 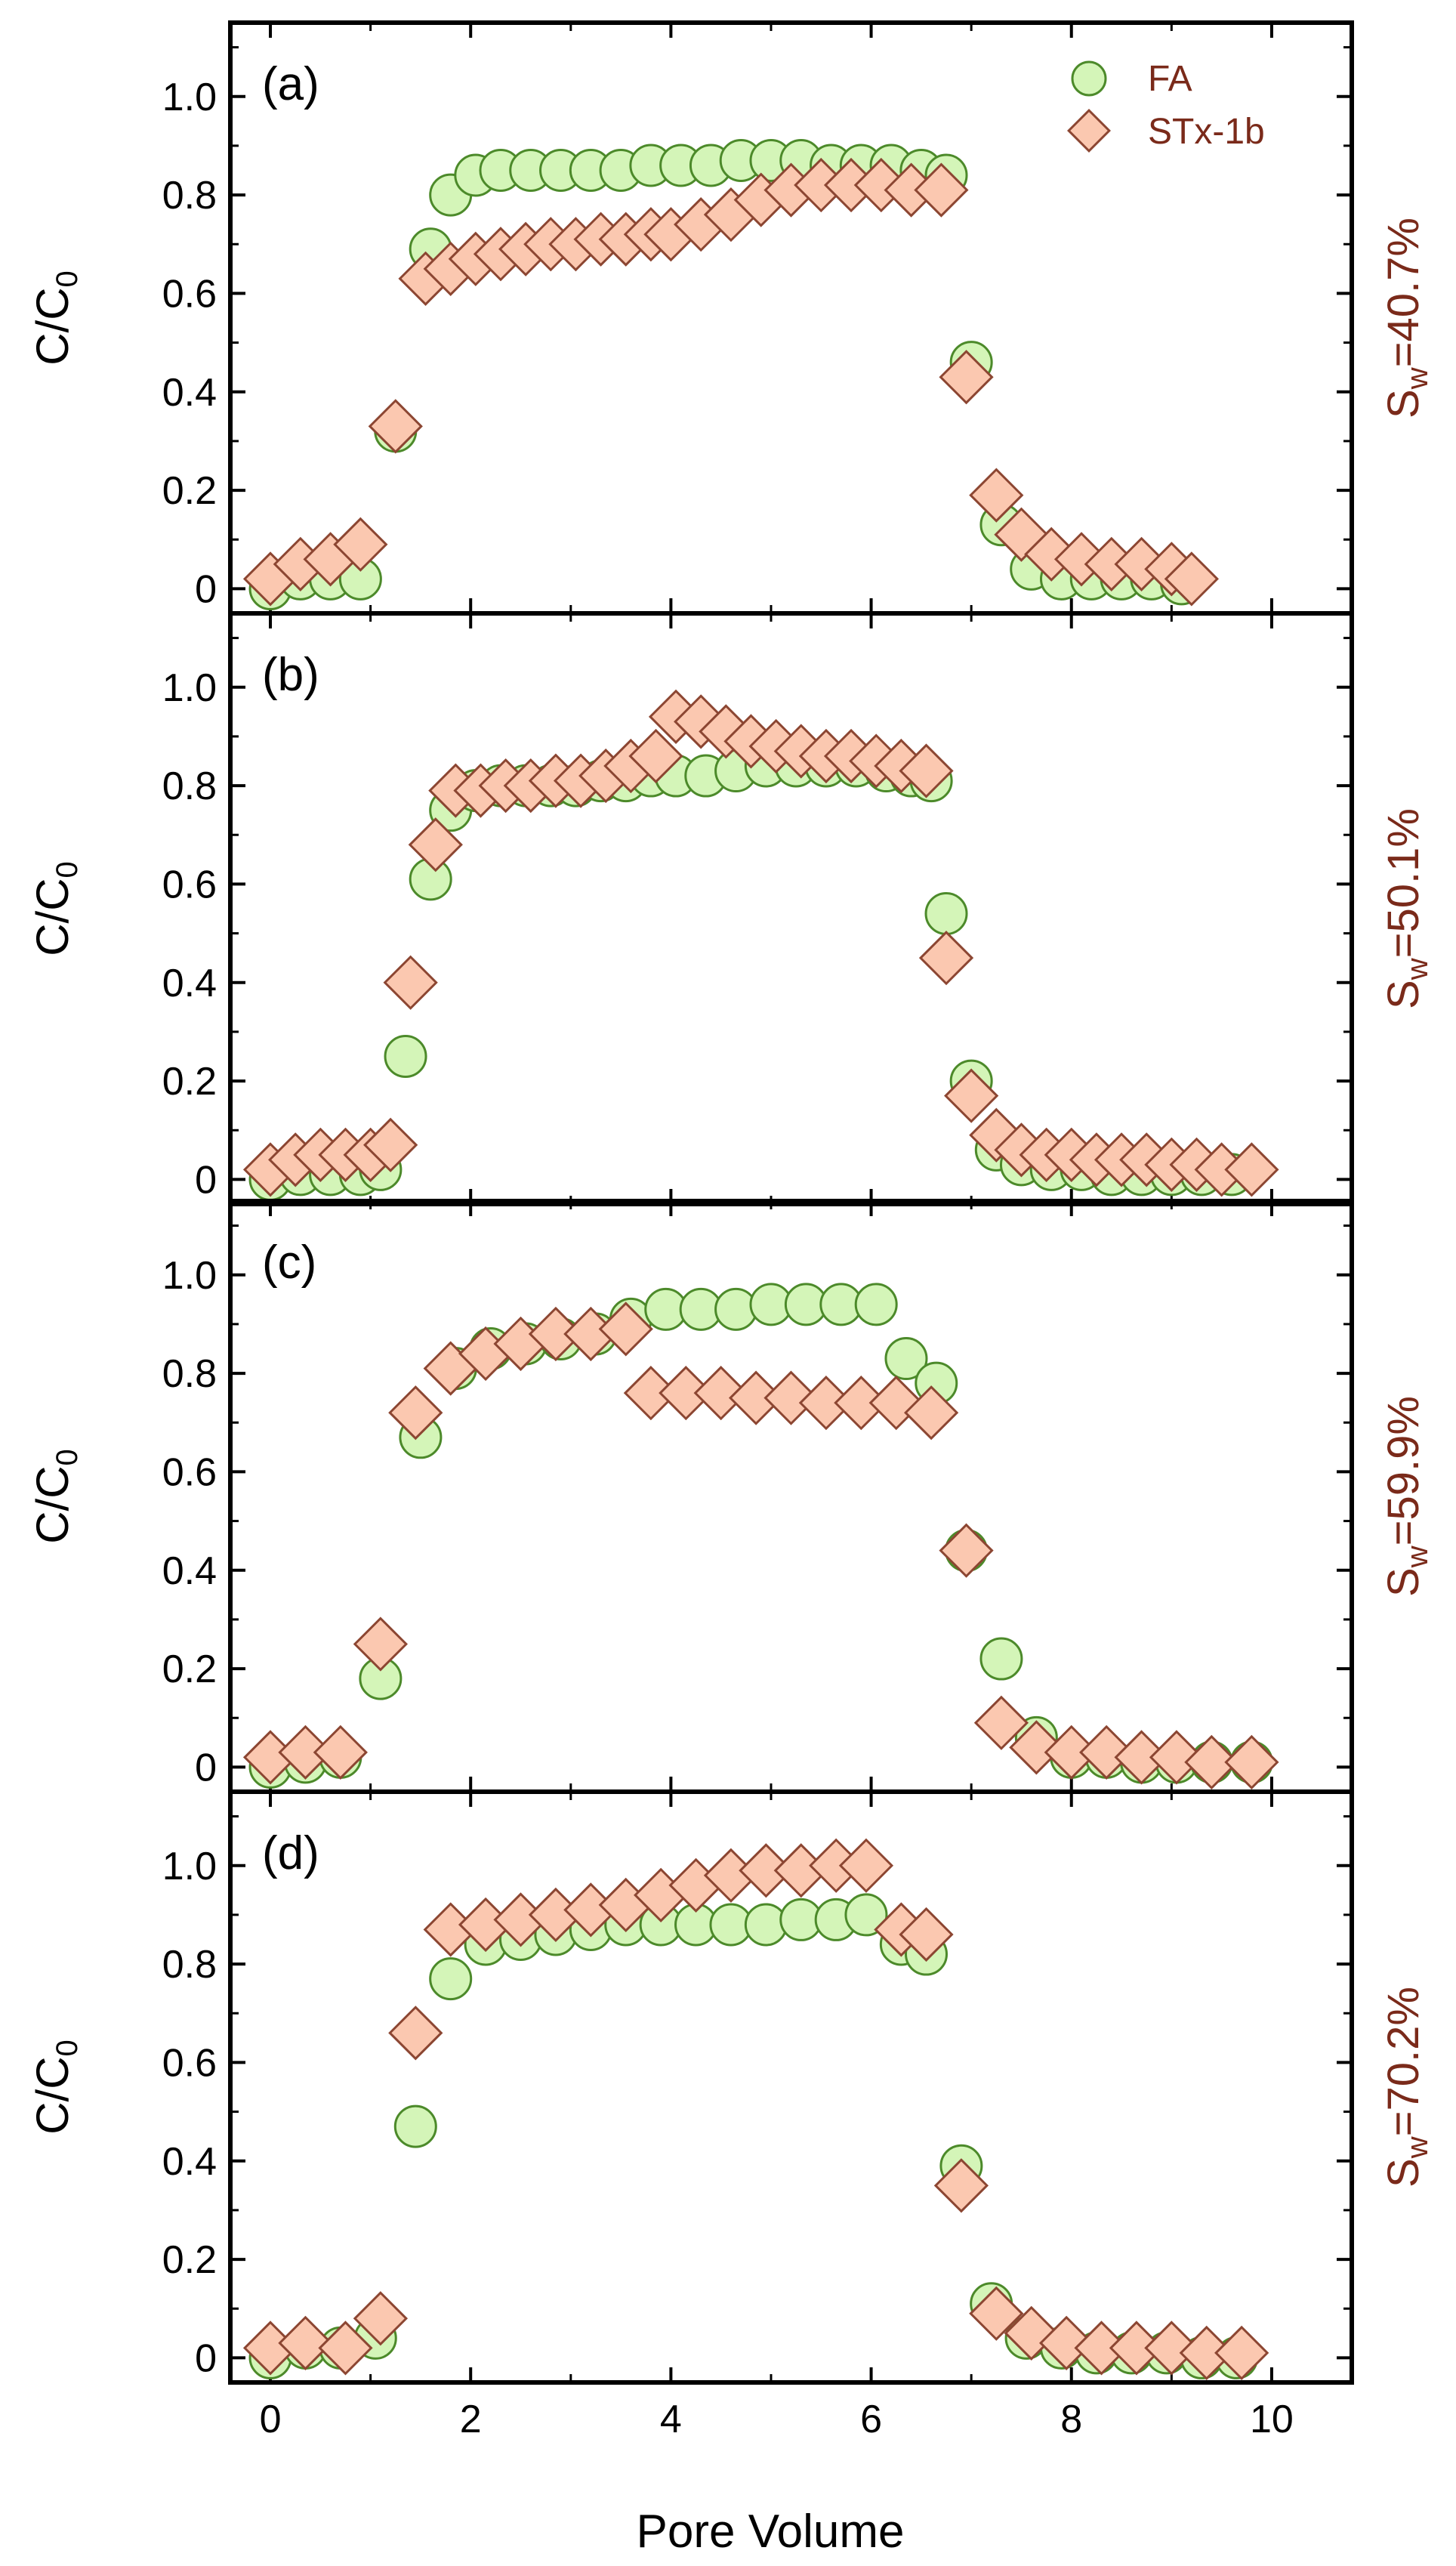 I want to click on saturation-label: Sw=59.9%, so click(x=1406, y=1496).